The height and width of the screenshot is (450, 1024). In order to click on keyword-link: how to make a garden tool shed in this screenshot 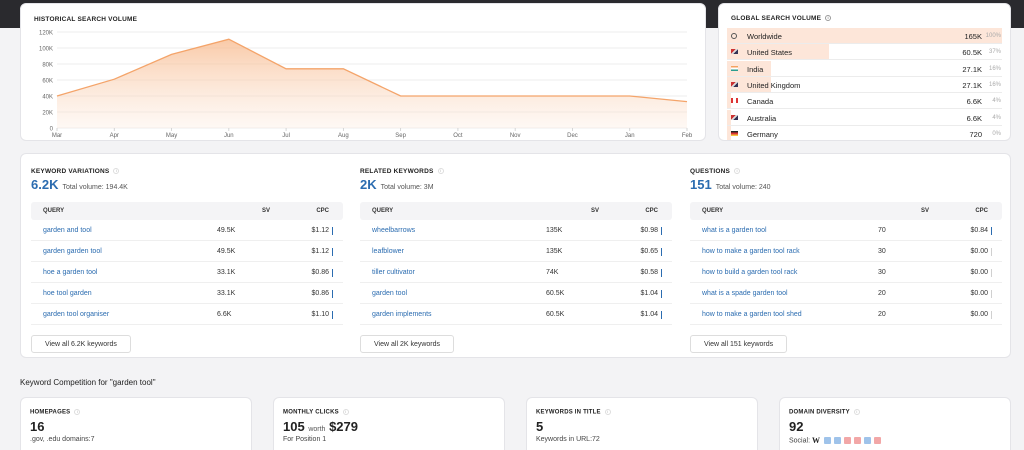, I will do `click(752, 314)`.